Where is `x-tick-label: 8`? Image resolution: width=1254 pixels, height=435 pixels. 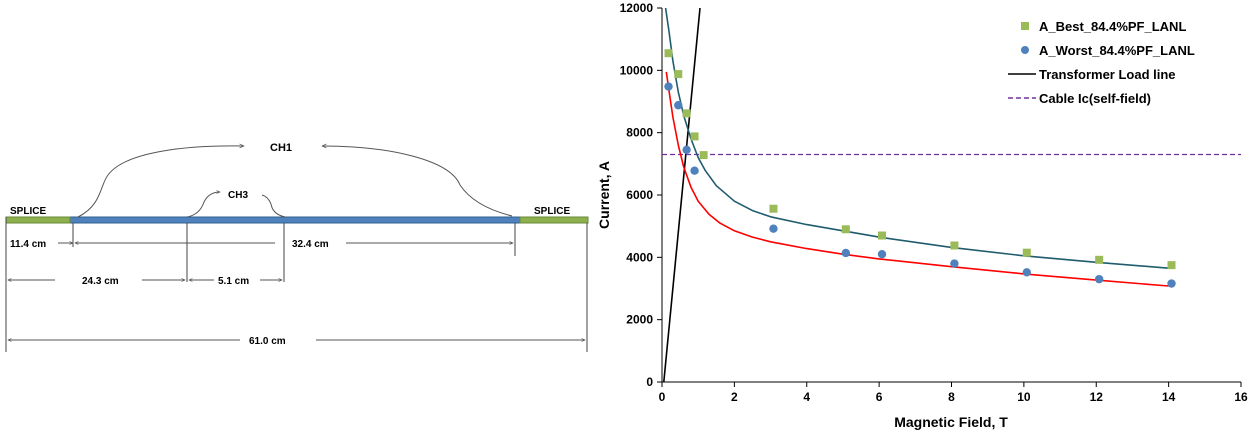
x-tick-label: 8 is located at coordinates (951, 397).